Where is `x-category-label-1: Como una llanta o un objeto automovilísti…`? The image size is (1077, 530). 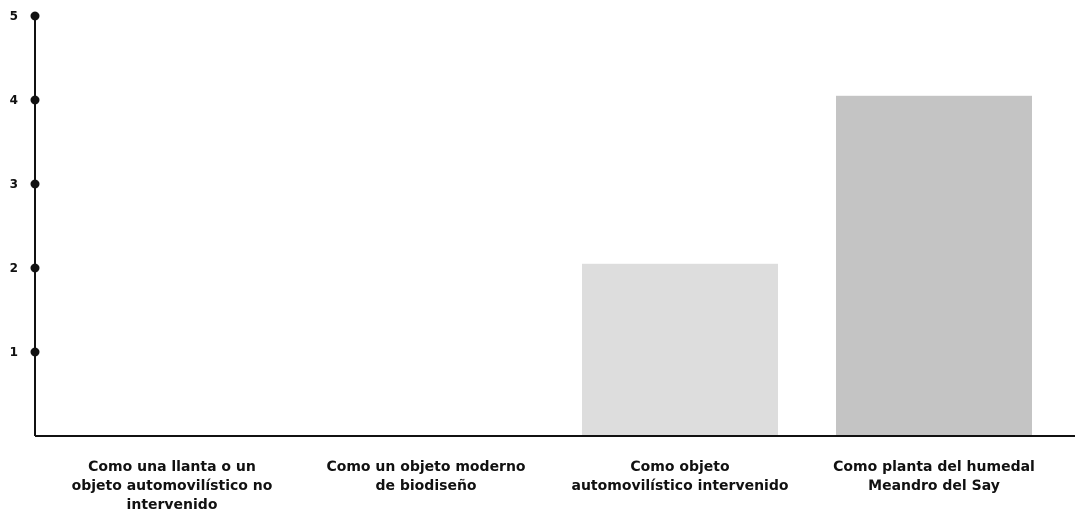 x-category-label-1: Como una llanta o un objeto automovilísti… is located at coordinates (172, 486).